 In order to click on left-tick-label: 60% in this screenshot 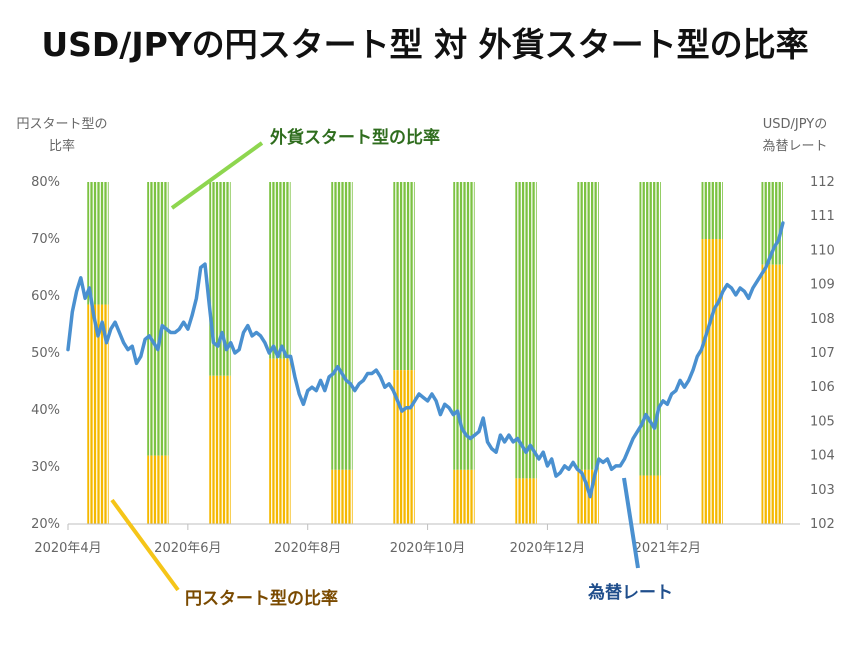, I will do `click(45, 296)`.